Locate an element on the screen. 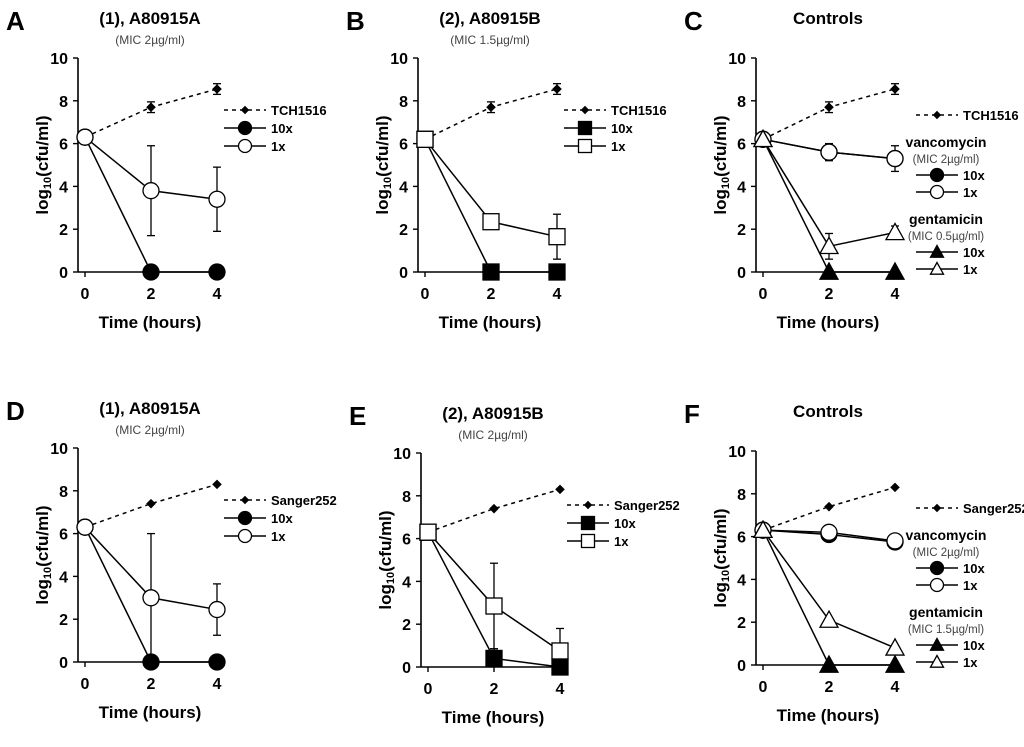  series-Sanger252 is located at coordinates (151, 505).